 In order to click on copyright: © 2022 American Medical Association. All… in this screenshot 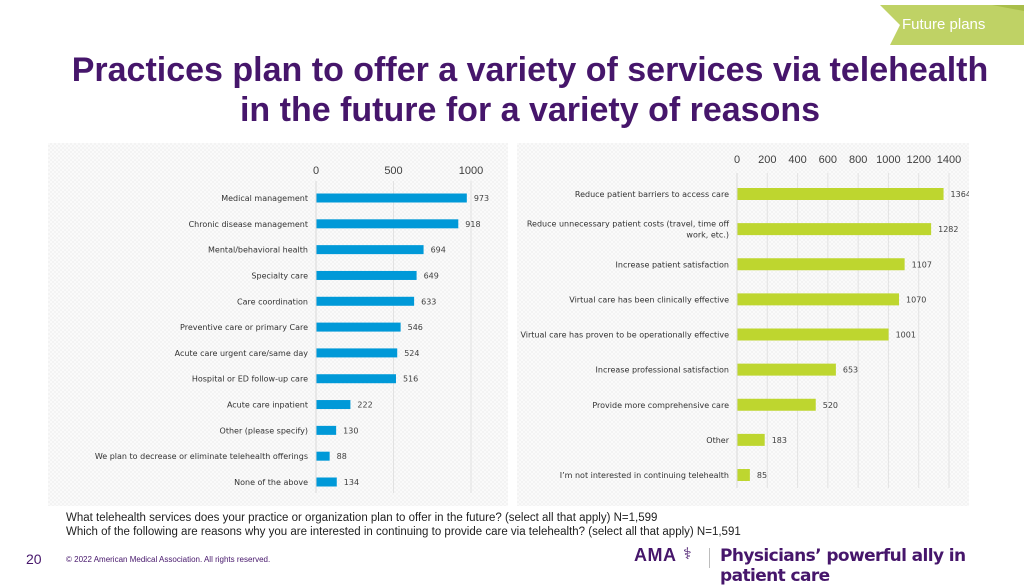, I will do `click(168, 559)`.